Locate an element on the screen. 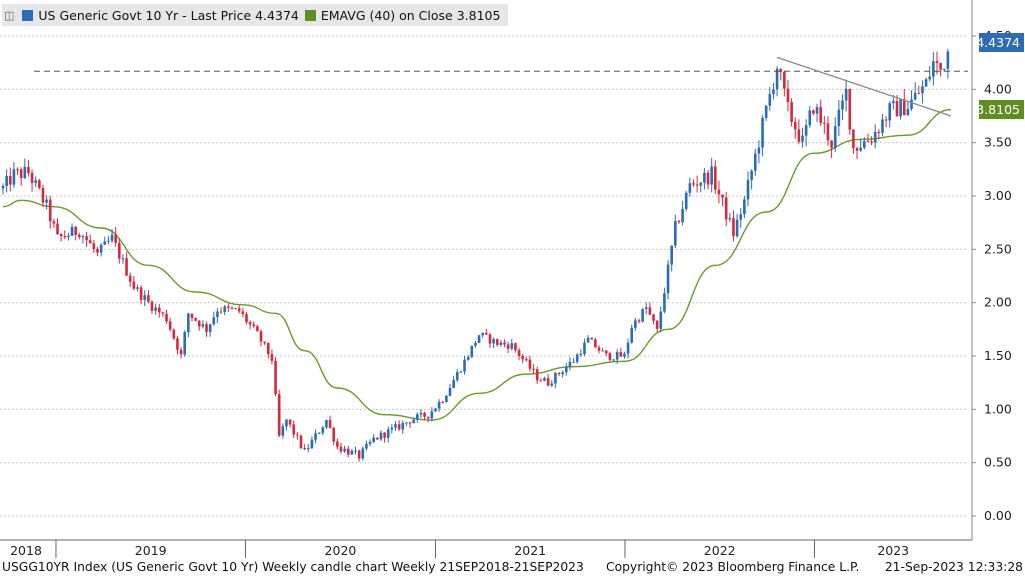  x-tick-label: 2021 is located at coordinates (530, 550).